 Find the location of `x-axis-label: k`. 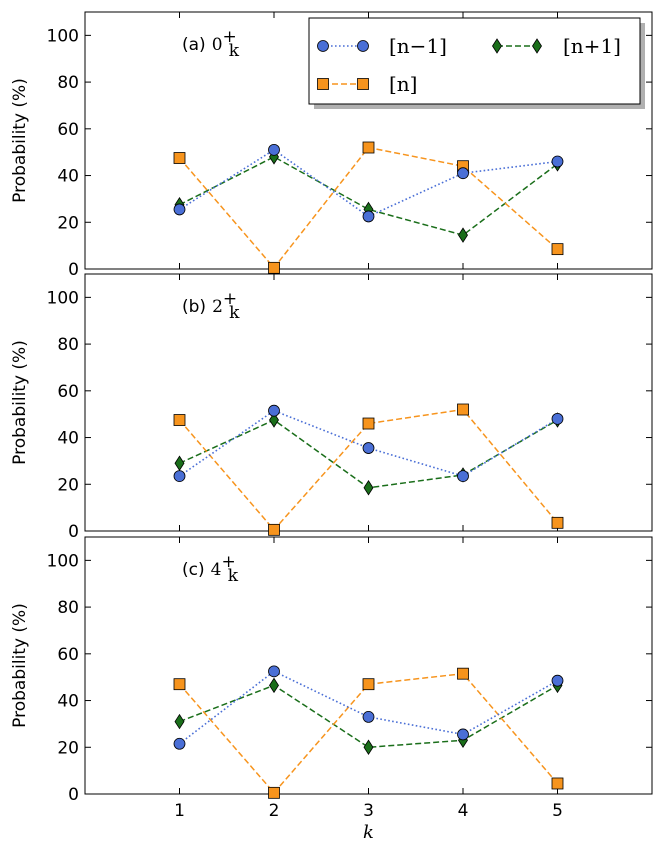

x-axis-label: k is located at coordinates (368, 832).